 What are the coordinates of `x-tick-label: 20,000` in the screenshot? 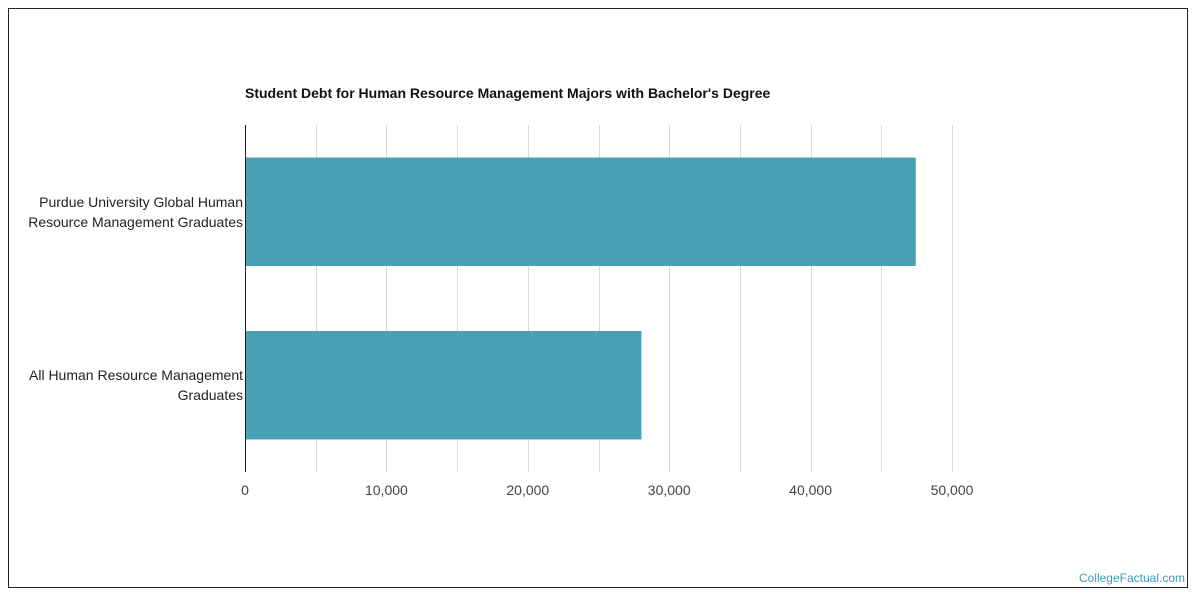 It's located at (527, 490).